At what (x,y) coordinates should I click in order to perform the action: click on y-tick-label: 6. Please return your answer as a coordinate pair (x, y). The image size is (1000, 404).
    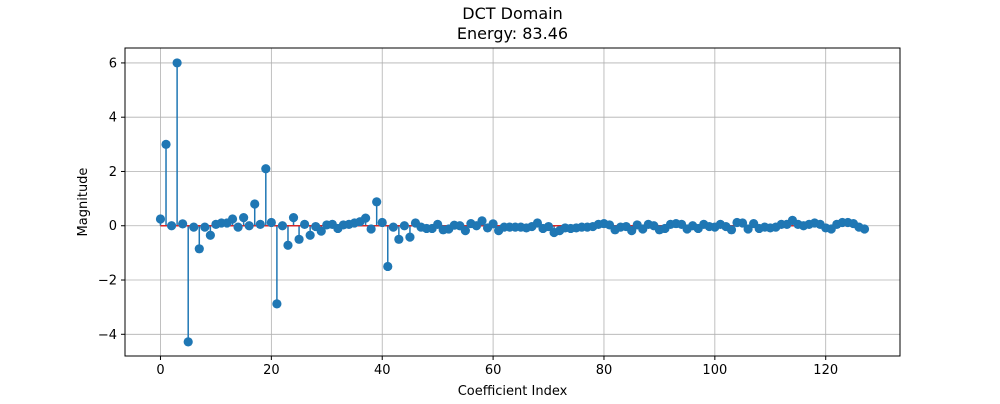
    Looking at the image, I should click on (113, 63).